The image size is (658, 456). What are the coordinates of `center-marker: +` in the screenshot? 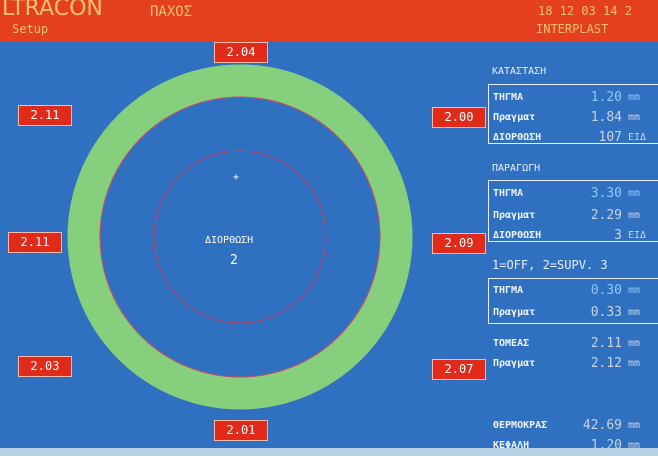 It's located at (236, 177).